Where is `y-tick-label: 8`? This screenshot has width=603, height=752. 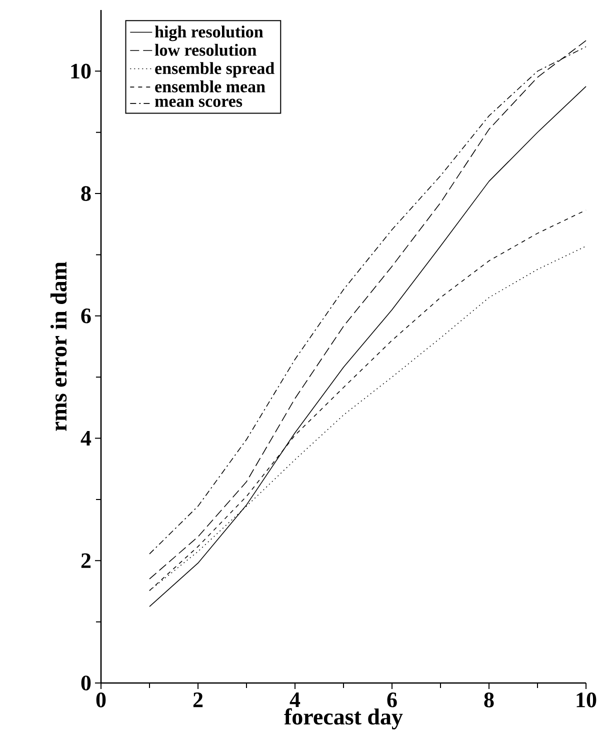
y-tick-label: 8 is located at coordinates (86, 193).